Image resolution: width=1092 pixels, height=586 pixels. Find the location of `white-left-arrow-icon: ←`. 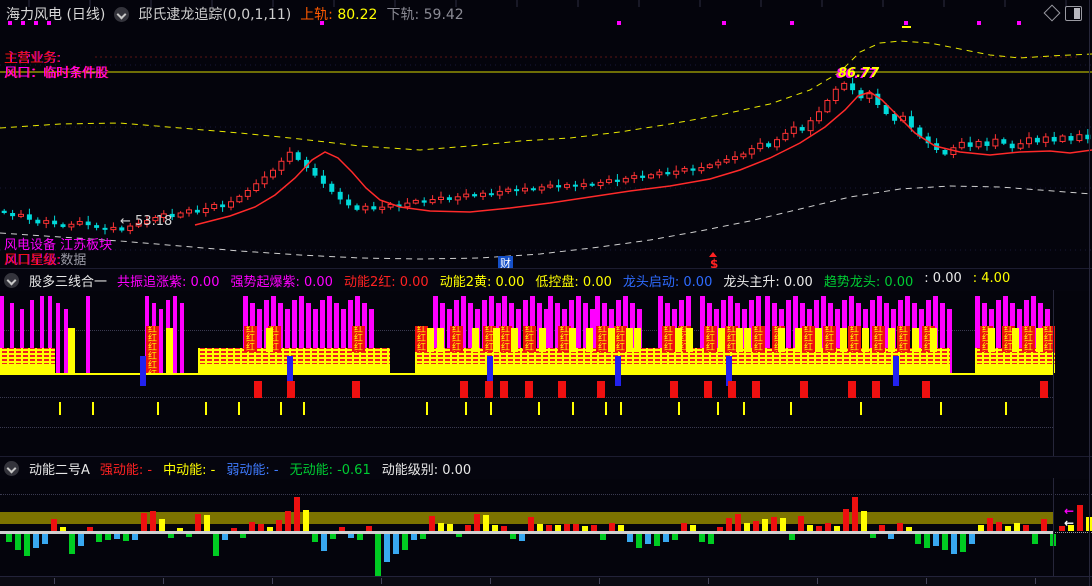

white-left-arrow-icon: ← is located at coordinates (1069, 523).